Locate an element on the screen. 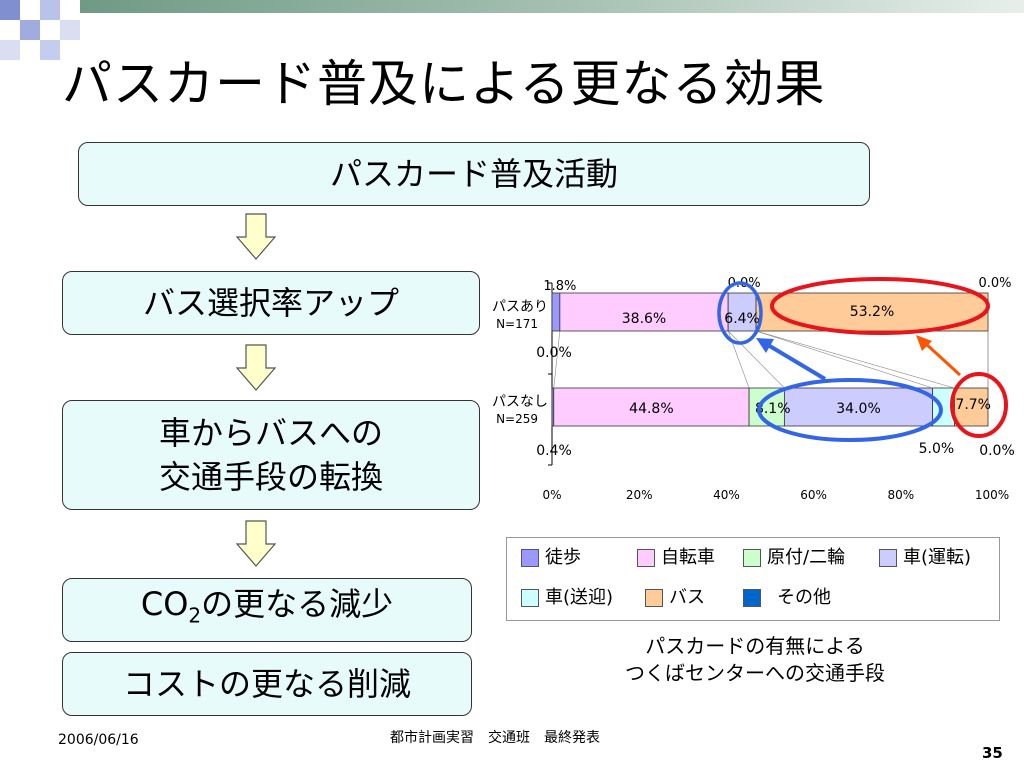 This screenshot has width=1024, height=768. x-tick-label: 60% is located at coordinates (813, 495).